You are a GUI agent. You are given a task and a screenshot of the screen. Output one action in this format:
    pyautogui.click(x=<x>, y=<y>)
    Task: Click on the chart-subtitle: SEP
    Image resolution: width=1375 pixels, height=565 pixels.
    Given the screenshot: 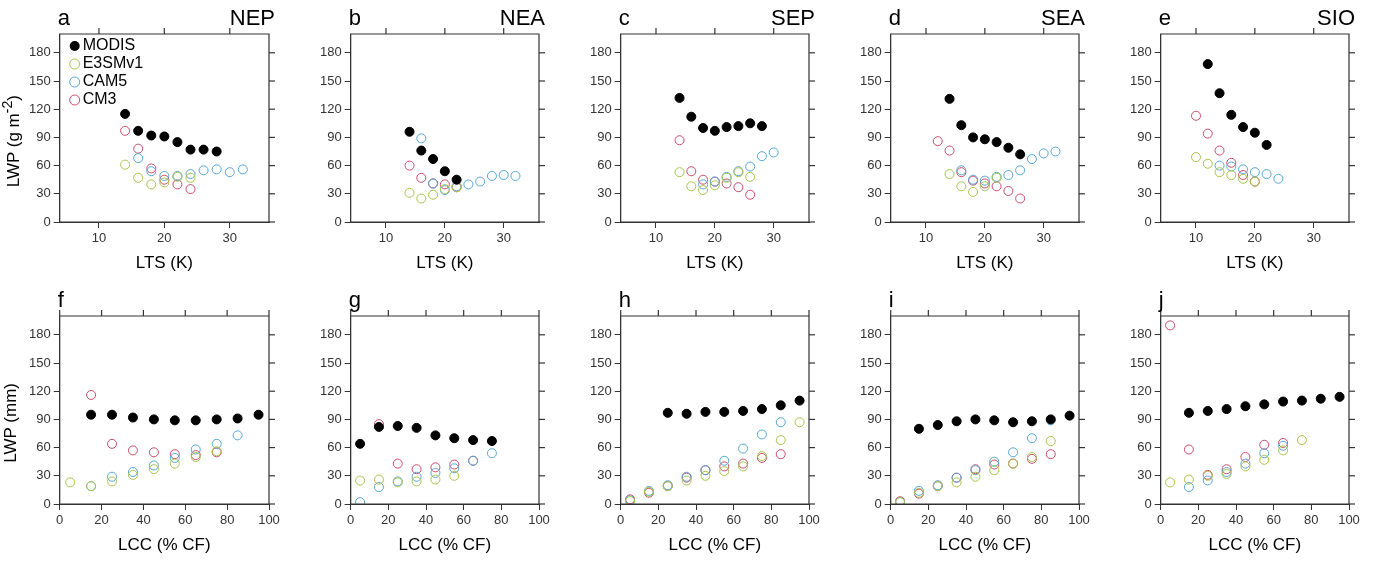 What is the action you would take?
    pyautogui.click(x=792, y=18)
    